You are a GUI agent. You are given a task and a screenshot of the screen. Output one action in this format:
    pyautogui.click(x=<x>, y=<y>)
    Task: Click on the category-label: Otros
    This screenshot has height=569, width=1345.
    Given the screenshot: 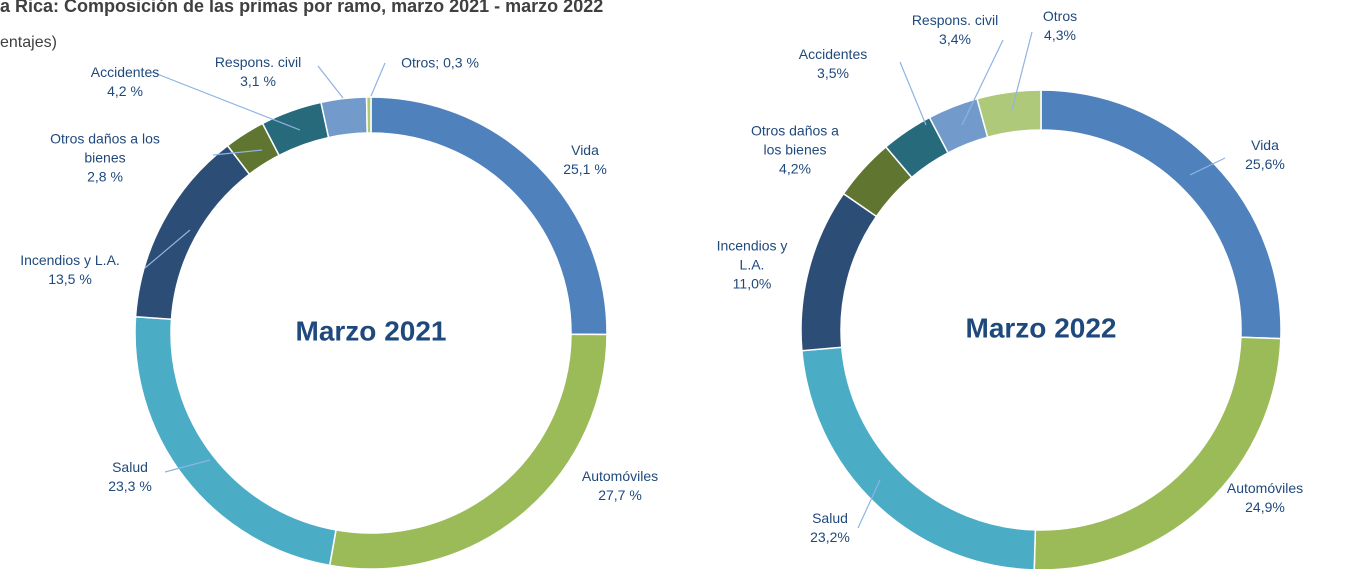 What is the action you would take?
    pyautogui.click(x=1060, y=16)
    